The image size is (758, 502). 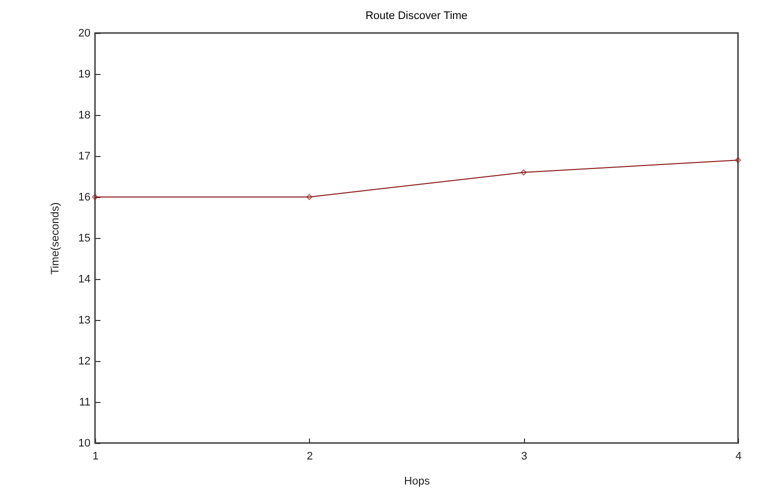 I want to click on x-tick-label: 3, so click(x=524, y=456).